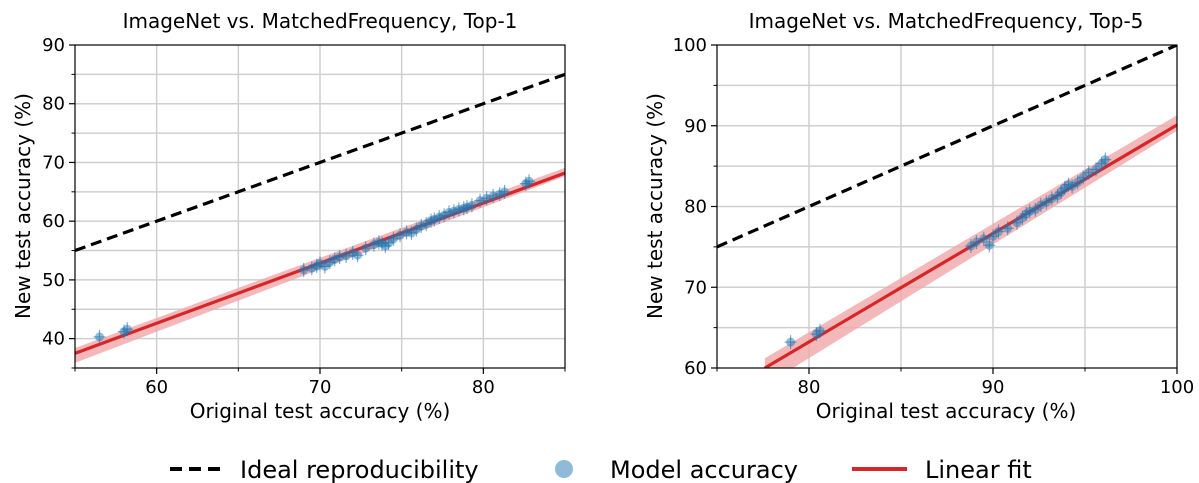  What do you see at coordinates (53, 280) in the screenshot?
I see `y-tick-label: 50` at bounding box center [53, 280].